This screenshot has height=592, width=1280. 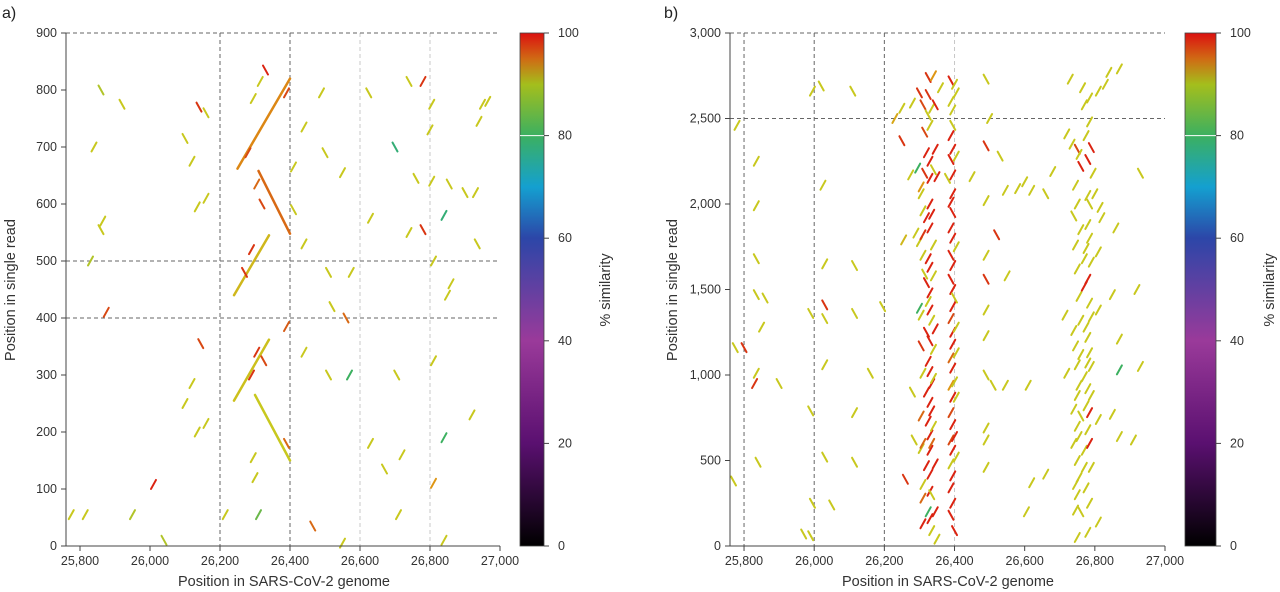 What do you see at coordinates (705, 204) in the screenshot?
I see `y-tick-label: 2,000` at bounding box center [705, 204].